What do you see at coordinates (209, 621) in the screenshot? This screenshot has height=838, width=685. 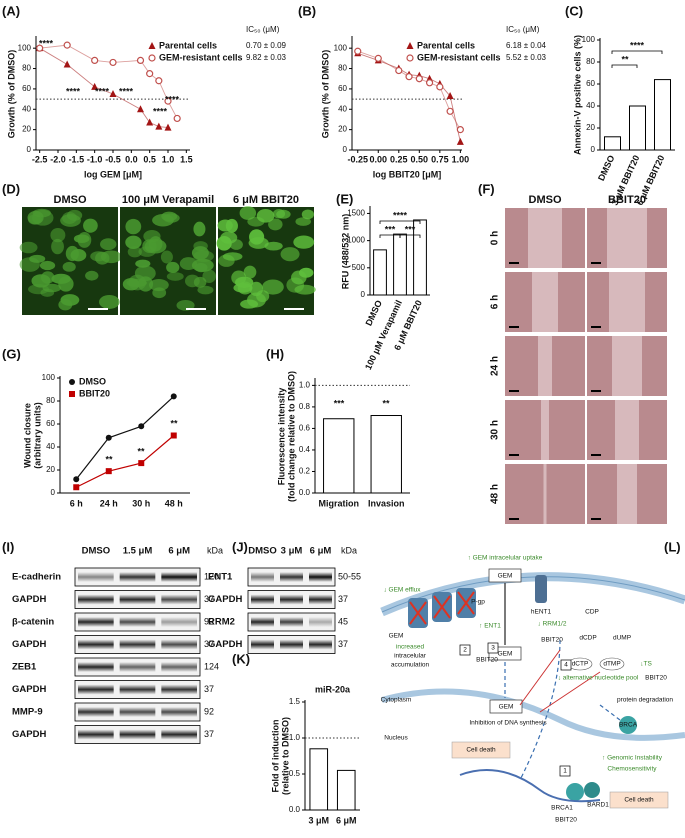 I see `kda-value: 92` at bounding box center [209, 621].